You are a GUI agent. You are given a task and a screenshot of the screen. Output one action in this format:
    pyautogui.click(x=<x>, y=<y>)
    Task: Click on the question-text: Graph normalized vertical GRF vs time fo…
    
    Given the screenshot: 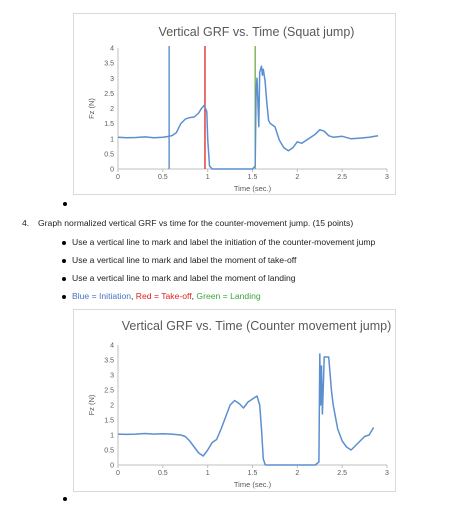 What is the action you would take?
    pyautogui.click(x=196, y=223)
    